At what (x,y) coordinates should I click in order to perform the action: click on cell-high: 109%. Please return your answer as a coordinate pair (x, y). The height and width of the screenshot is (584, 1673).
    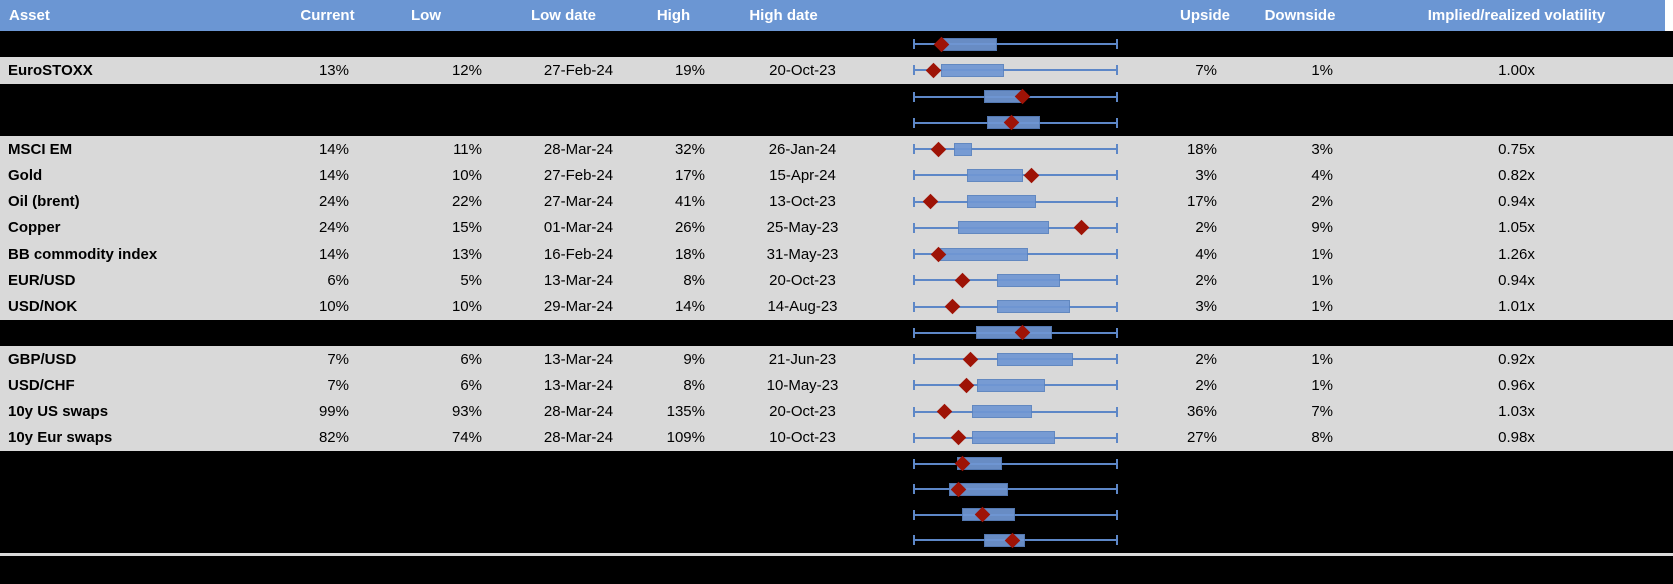
    Looking at the image, I should click on (685, 438).